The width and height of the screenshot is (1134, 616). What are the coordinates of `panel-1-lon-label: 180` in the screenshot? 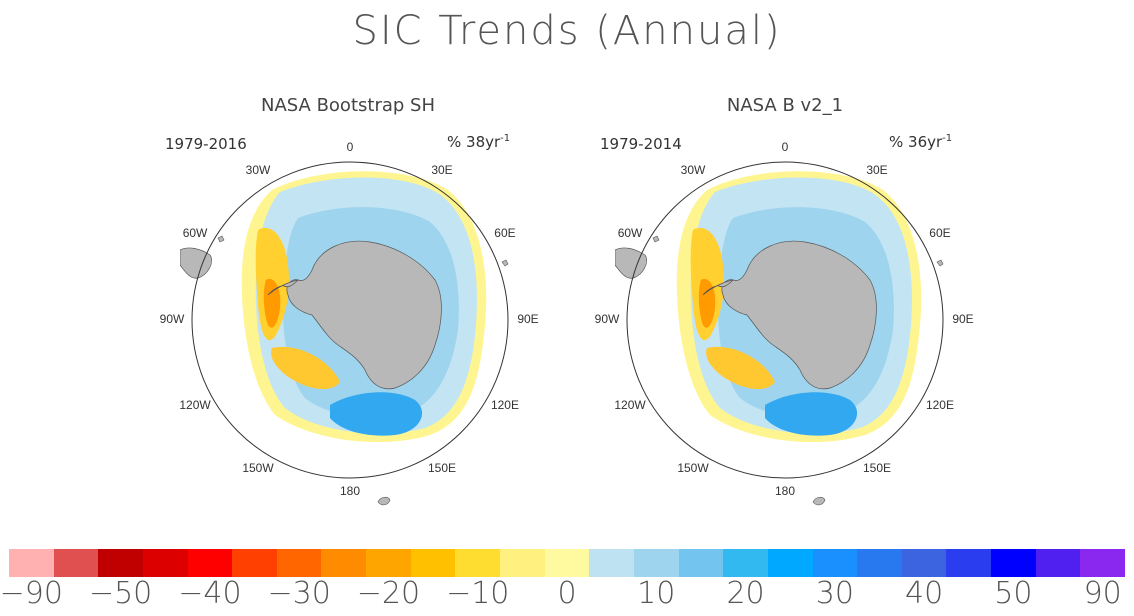 It's located at (350, 491).